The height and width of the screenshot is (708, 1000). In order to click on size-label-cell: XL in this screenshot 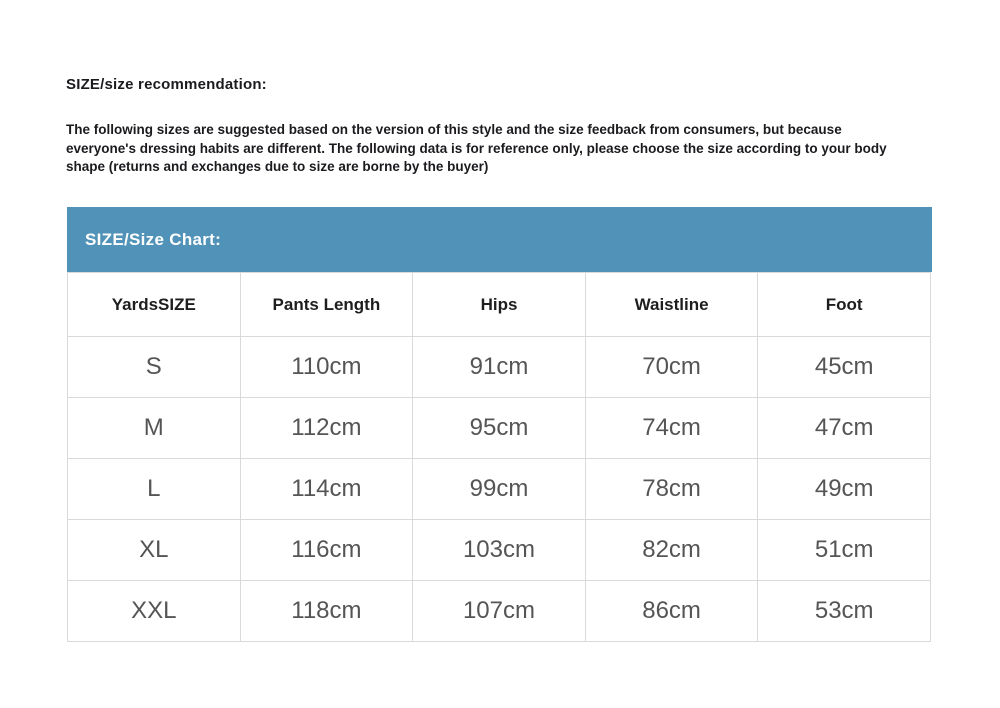, I will do `click(154, 550)`.